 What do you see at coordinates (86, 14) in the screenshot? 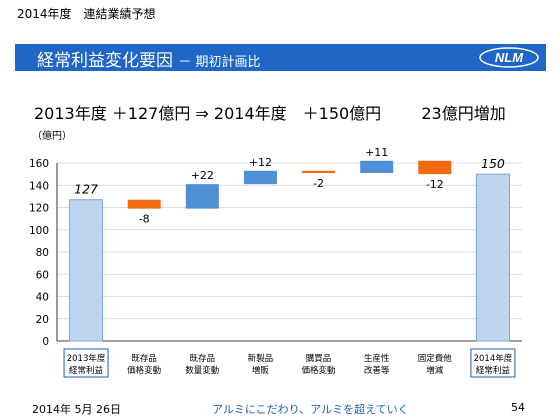
I see `report-title: 2014年度 連結業績予想` at bounding box center [86, 14].